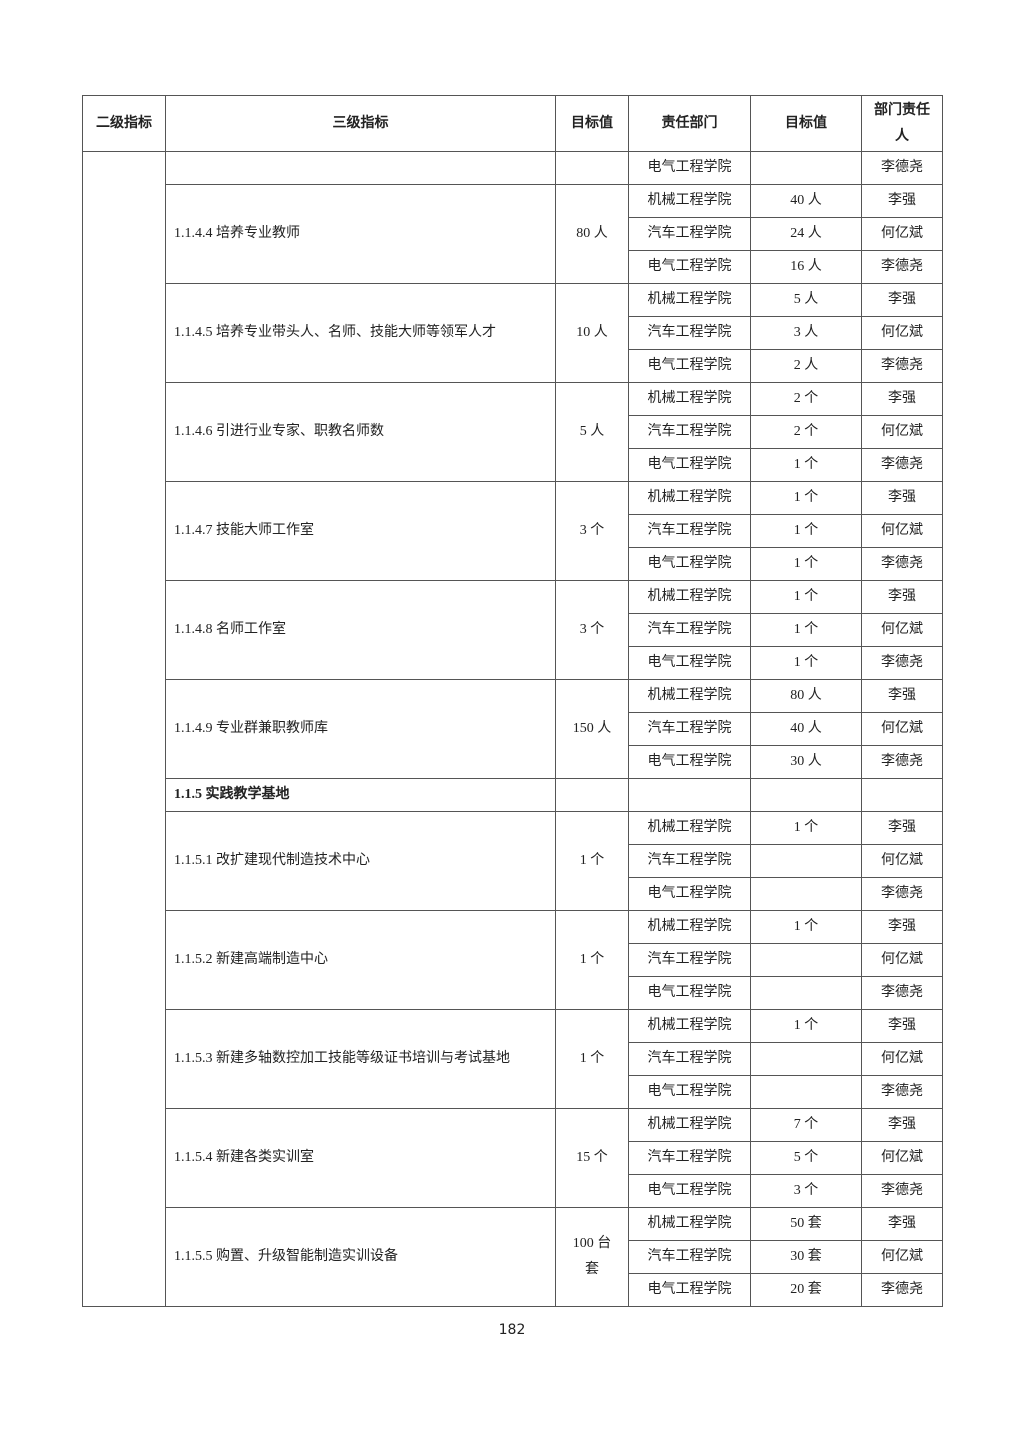 This screenshot has width=1024, height=1448. I want to click on dept-target-cell: 80 人, so click(806, 696).